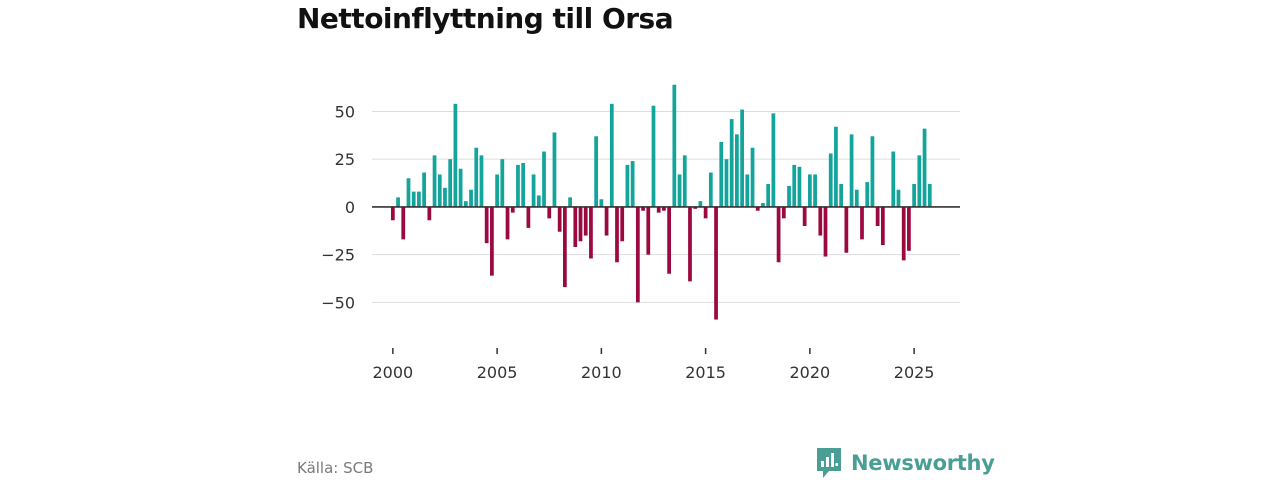 Image resolution: width=1280 pixels, height=480 pixels. Describe the element at coordinates (338, 302) in the screenshot. I see `y-tick-label: −50` at that location.